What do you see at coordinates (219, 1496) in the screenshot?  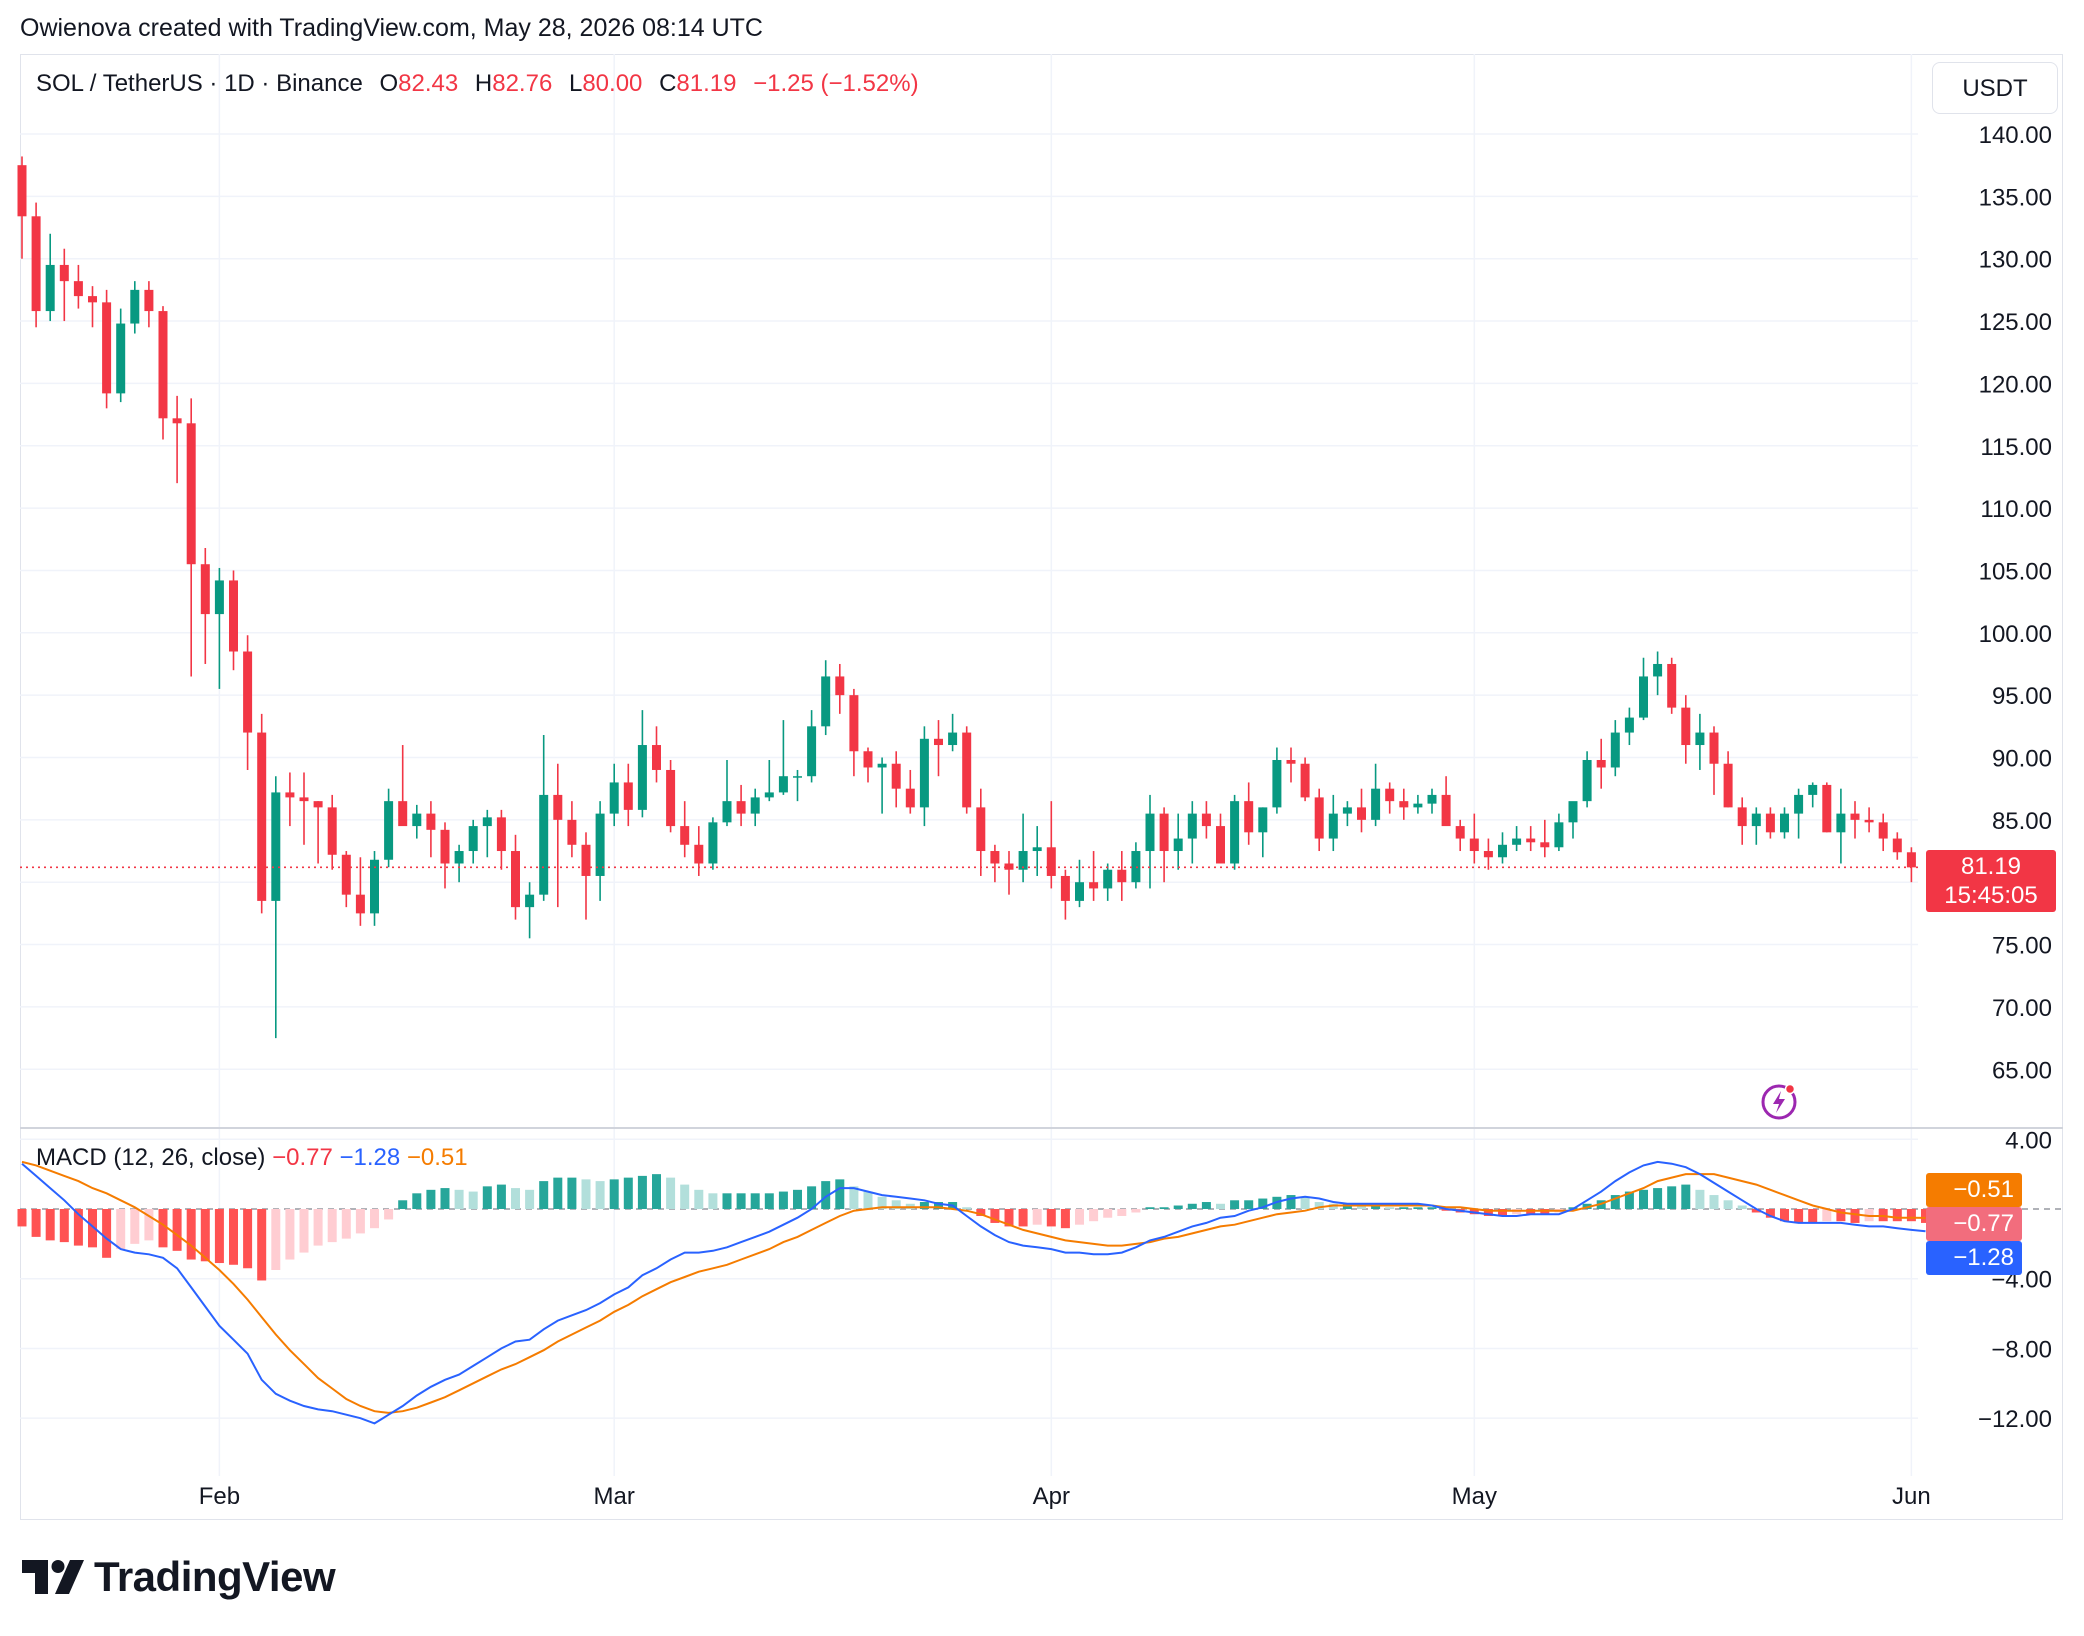 I see `time-axis-label: Feb` at bounding box center [219, 1496].